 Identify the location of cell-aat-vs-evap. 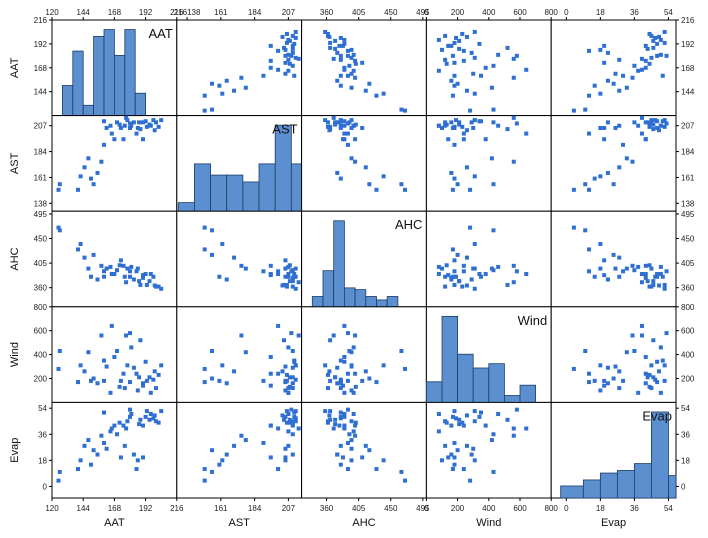
(613, 68).